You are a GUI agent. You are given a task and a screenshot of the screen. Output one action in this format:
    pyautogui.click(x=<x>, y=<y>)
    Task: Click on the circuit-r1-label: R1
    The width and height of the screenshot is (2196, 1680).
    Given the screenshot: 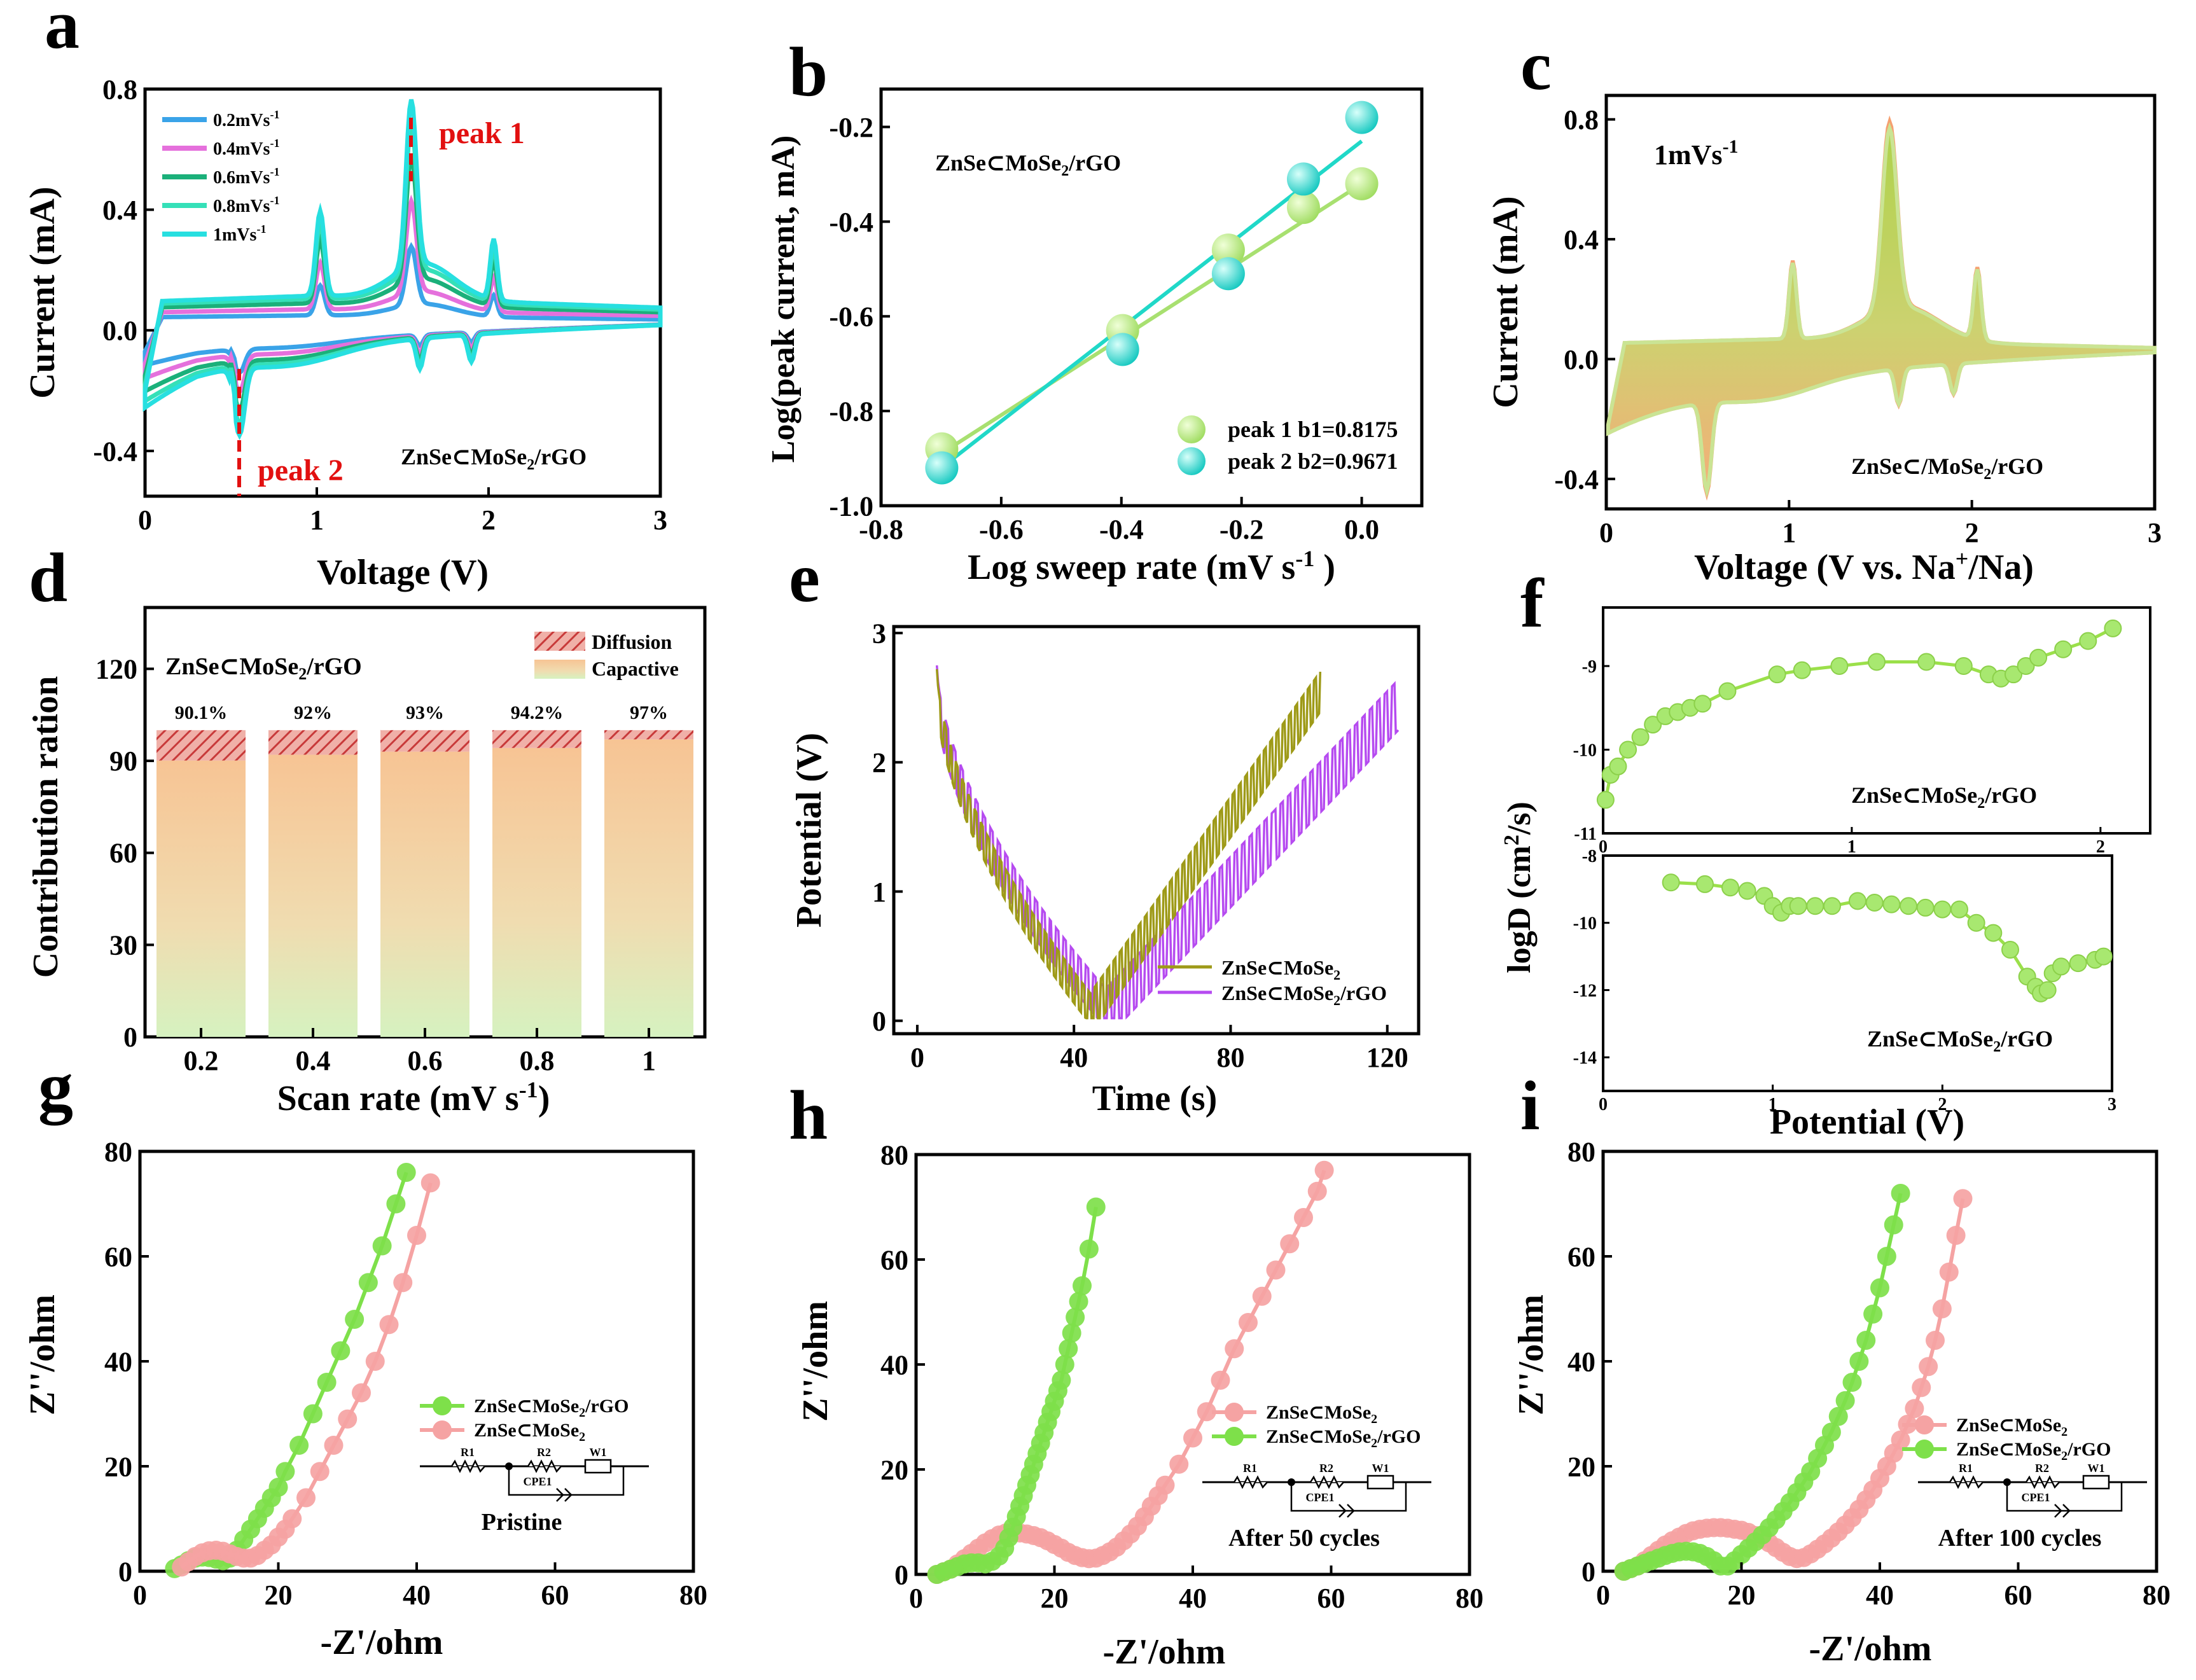 What is the action you would take?
    pyautogui.click(x=468, y=1453)
    